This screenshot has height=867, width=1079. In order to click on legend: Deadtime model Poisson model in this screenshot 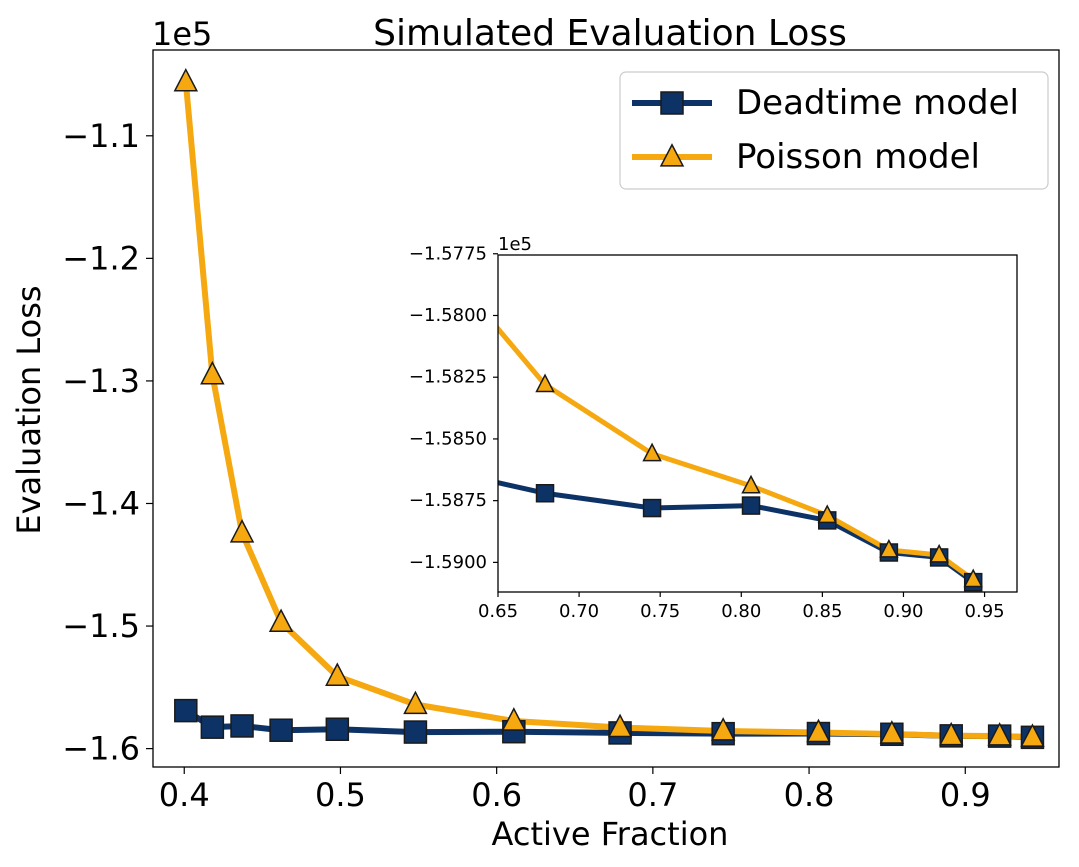, I will do `click(834, 130)`.